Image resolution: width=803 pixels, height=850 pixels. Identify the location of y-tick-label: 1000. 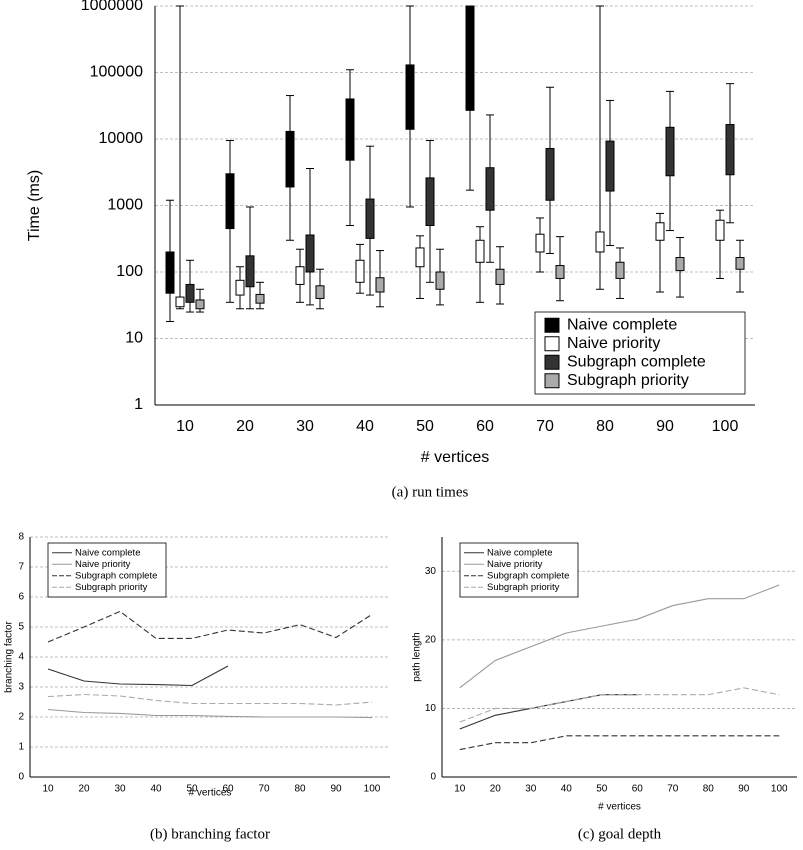
(125, 205).